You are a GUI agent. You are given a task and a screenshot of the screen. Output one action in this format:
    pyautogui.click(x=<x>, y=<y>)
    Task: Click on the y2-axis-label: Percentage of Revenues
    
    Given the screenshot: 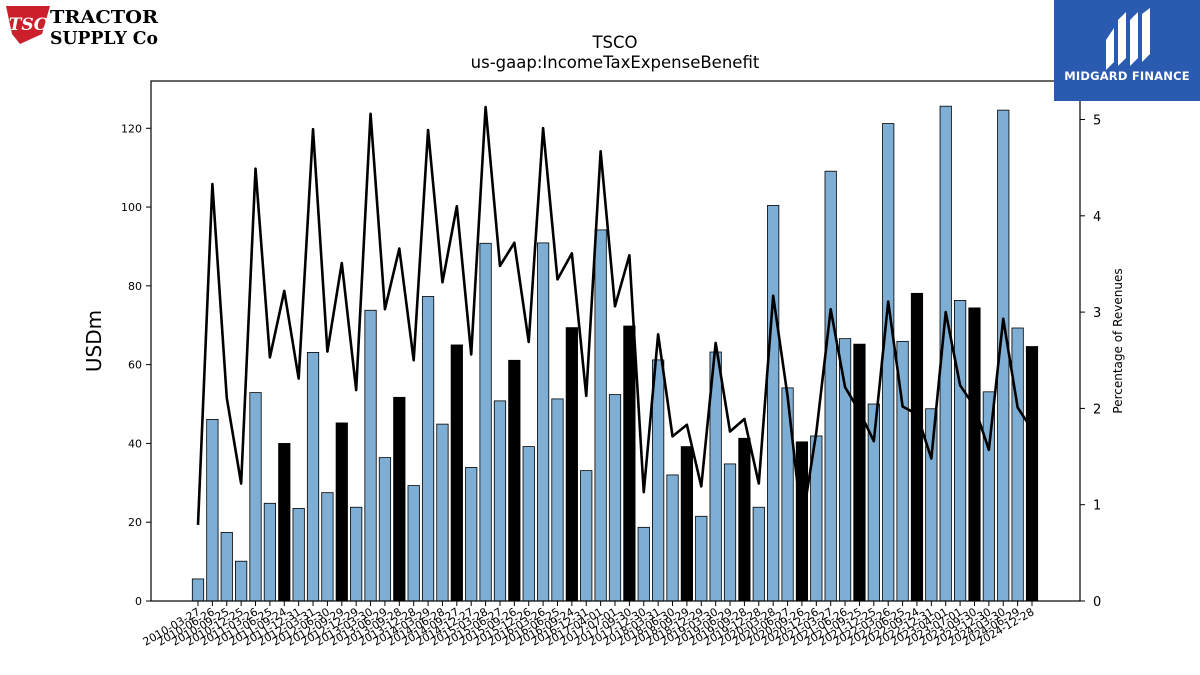 What is the action you would take?
    pyautogui.click(x=1118, y=340)
    